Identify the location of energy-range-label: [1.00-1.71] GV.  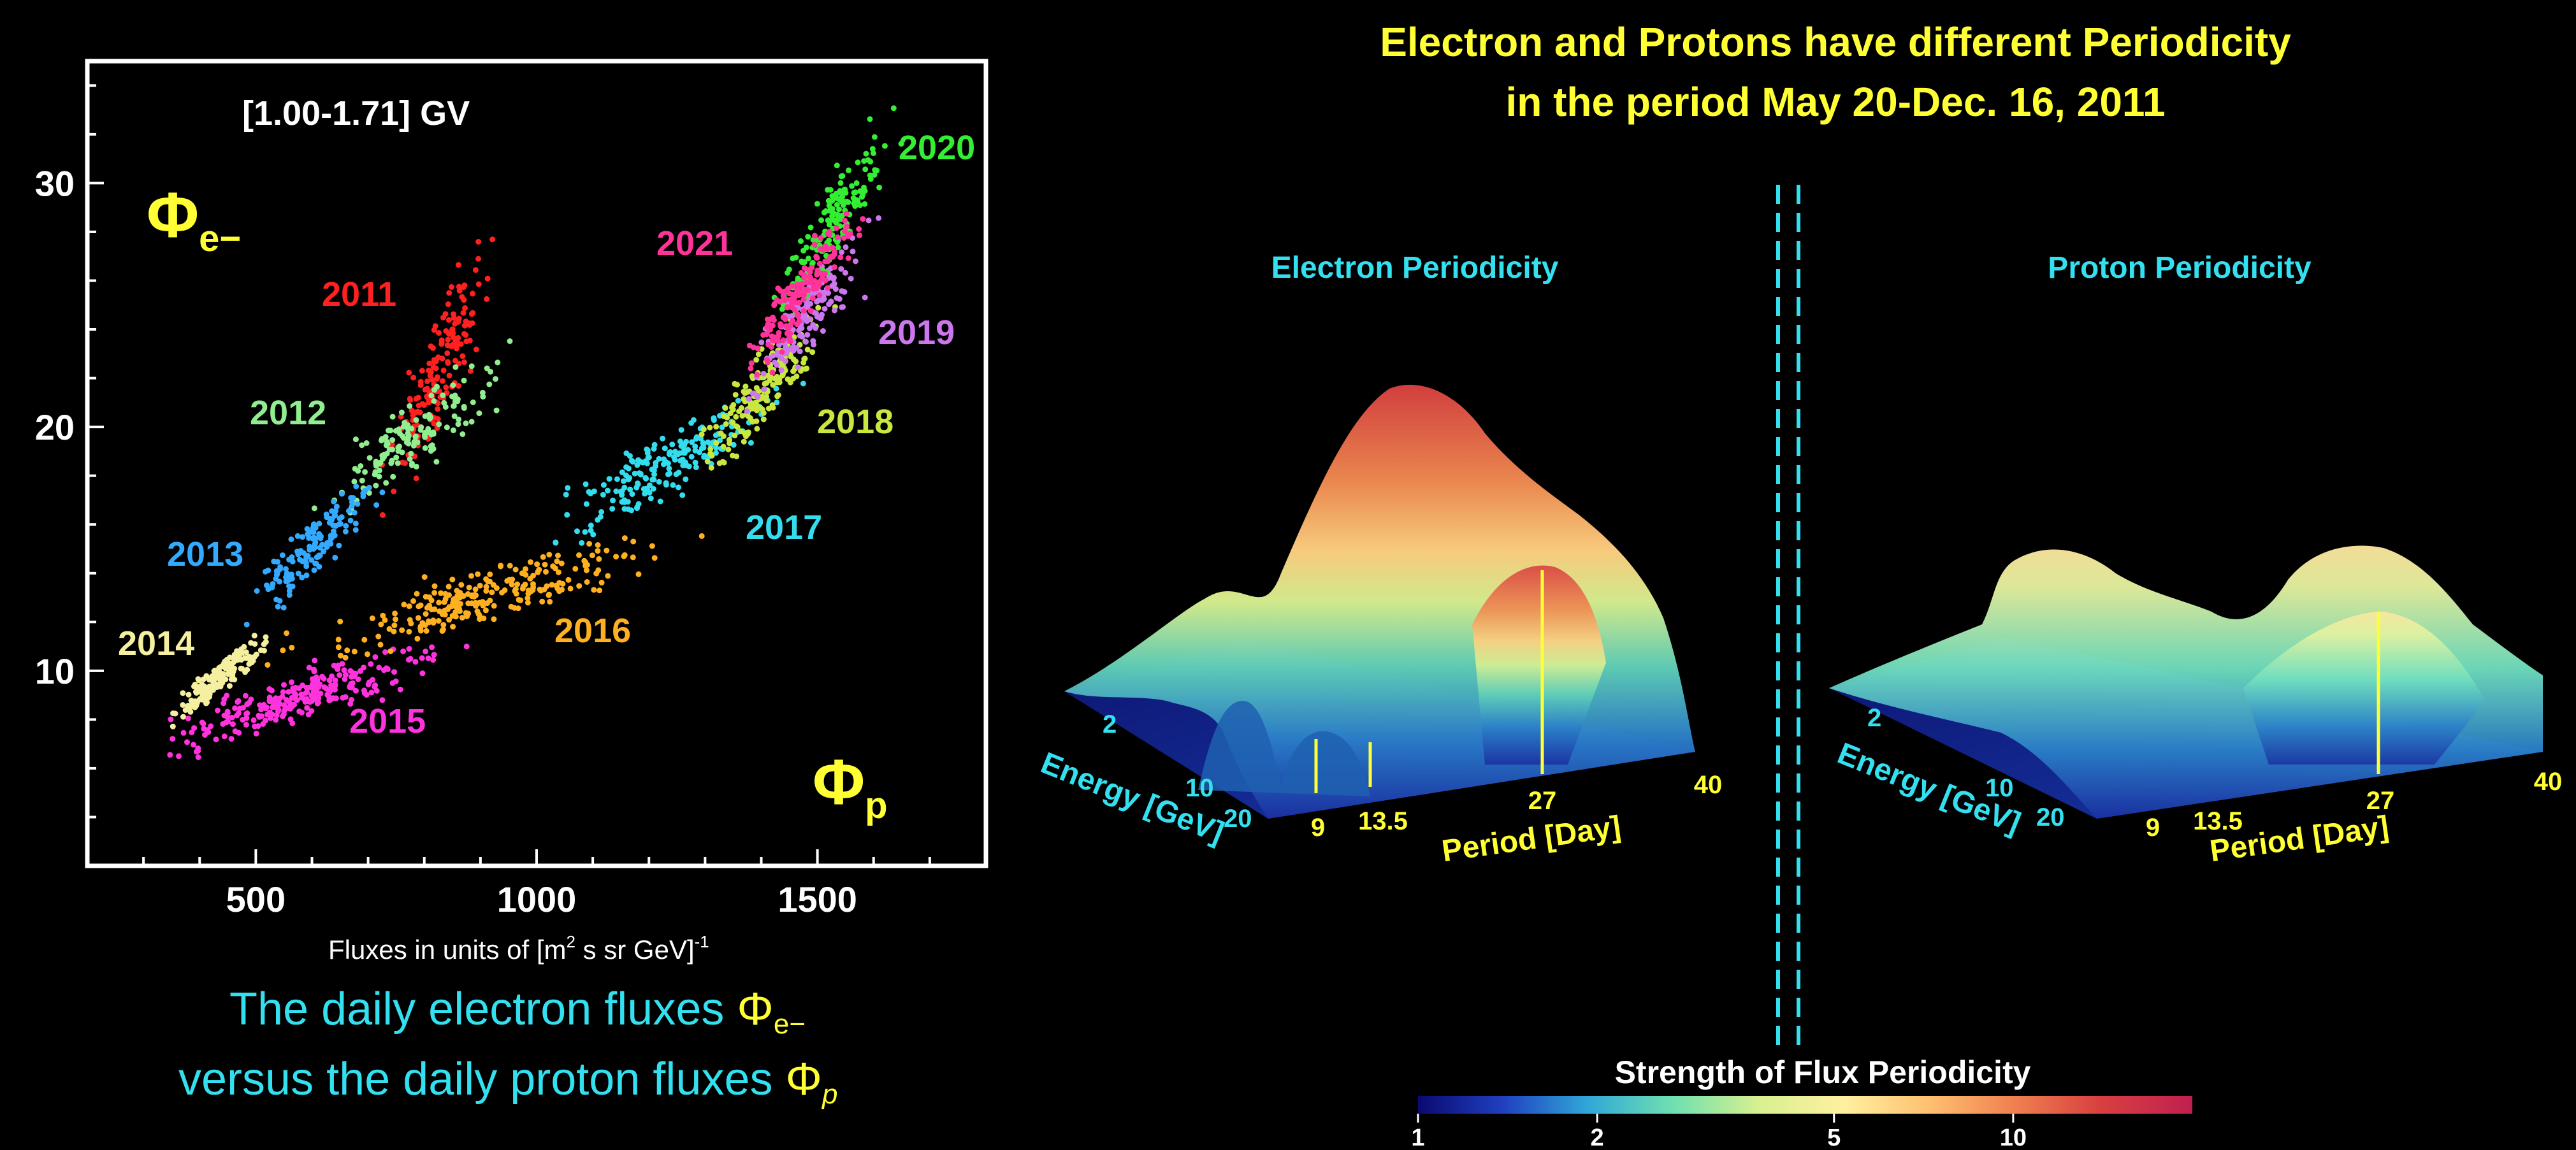
(356, 114).